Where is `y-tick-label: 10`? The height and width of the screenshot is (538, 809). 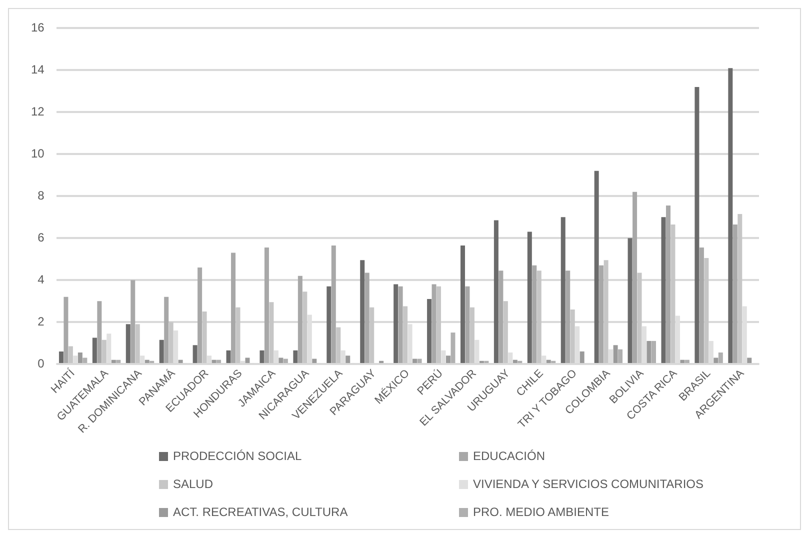 y-tick-label: 10 is located at coordinates (37, 153).